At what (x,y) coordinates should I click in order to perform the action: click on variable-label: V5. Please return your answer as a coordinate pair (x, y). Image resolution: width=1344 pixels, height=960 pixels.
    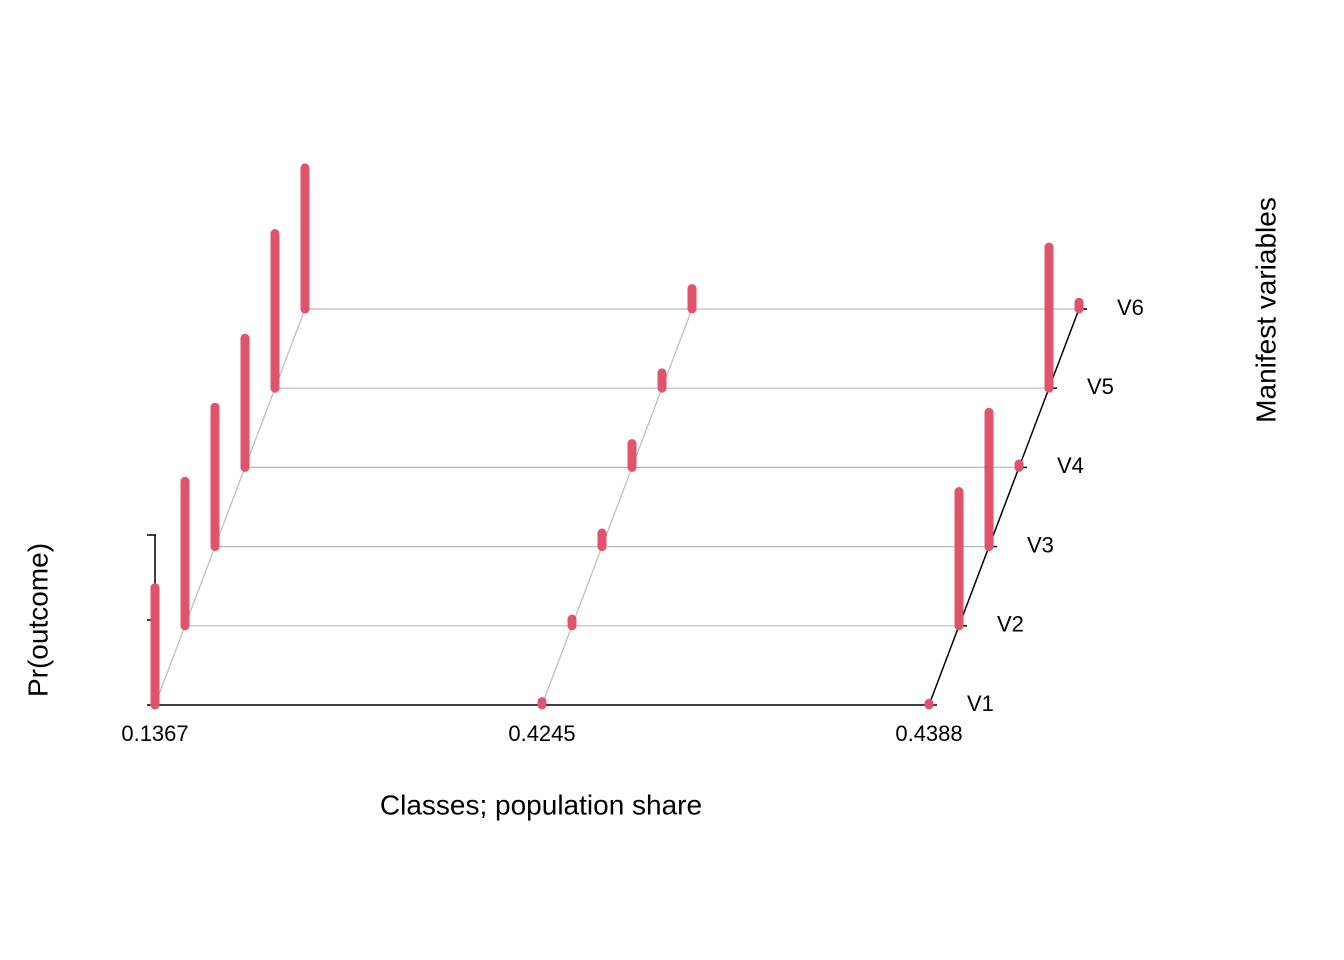
    Looking at the image, I should click on (1100, 386).